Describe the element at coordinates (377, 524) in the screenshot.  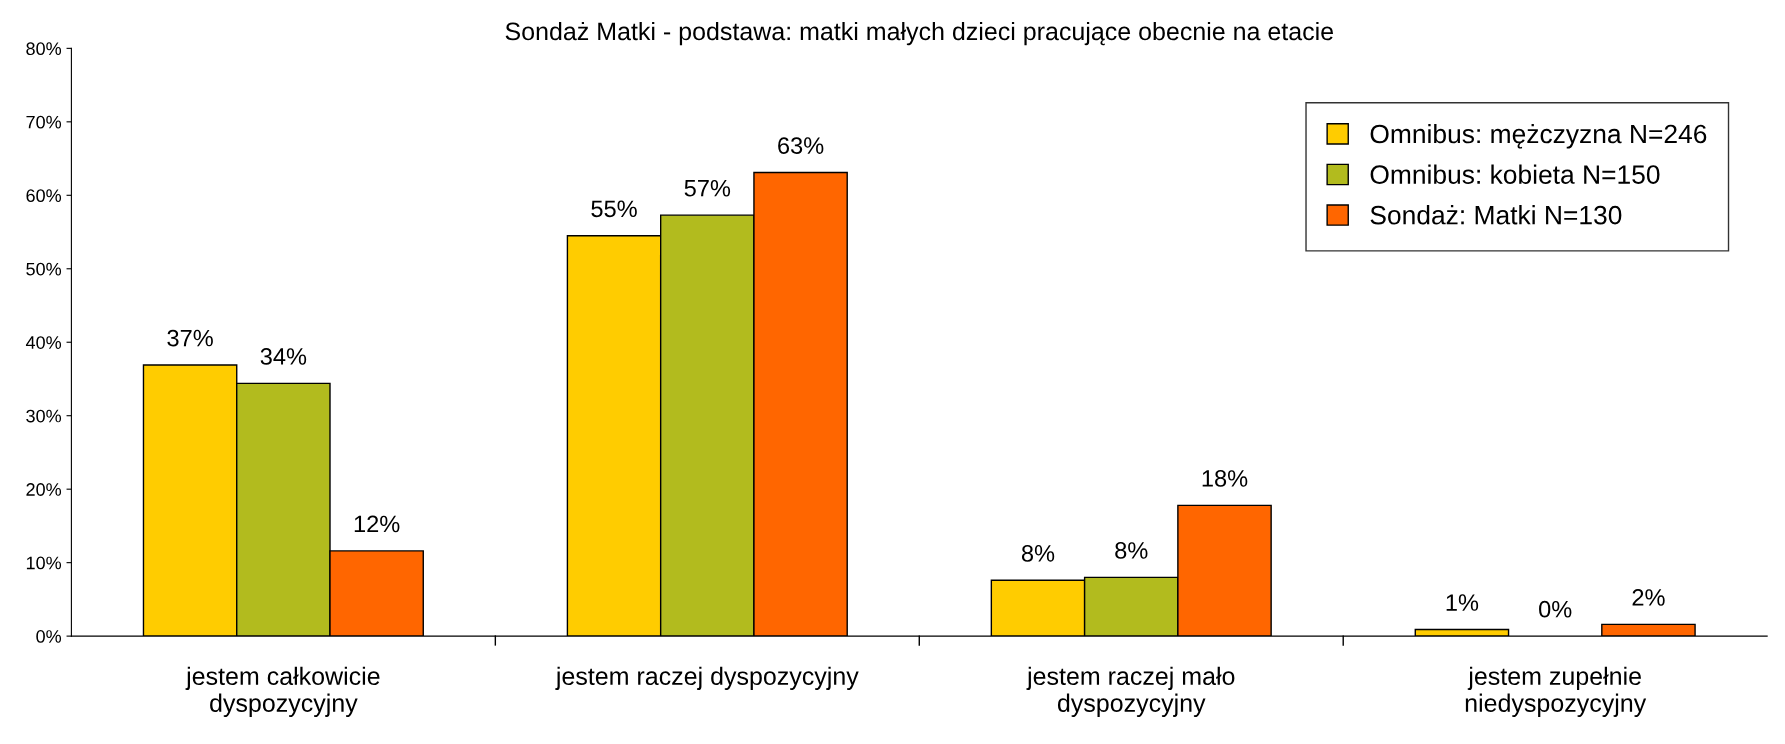
I see `data-label: 12%` at that location.